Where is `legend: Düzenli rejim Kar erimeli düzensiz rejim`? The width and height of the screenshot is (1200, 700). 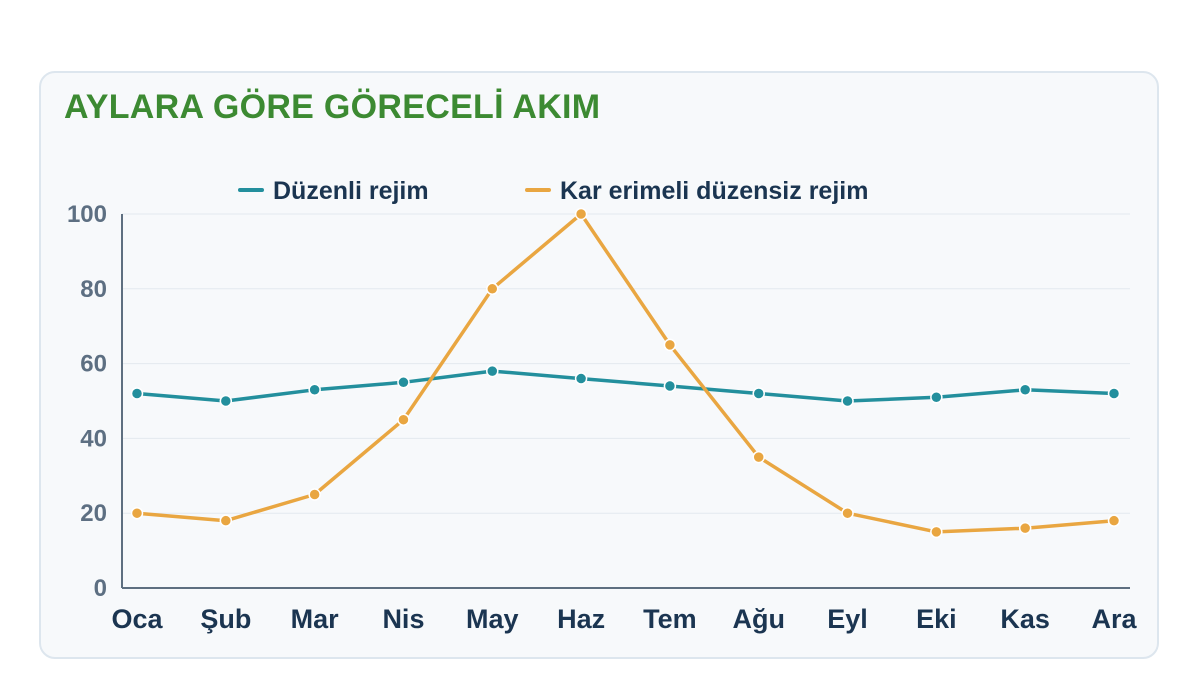
legend: Düzenli rejim Kar erimeli düzensiz rejim is located at coordinates (553, 191).